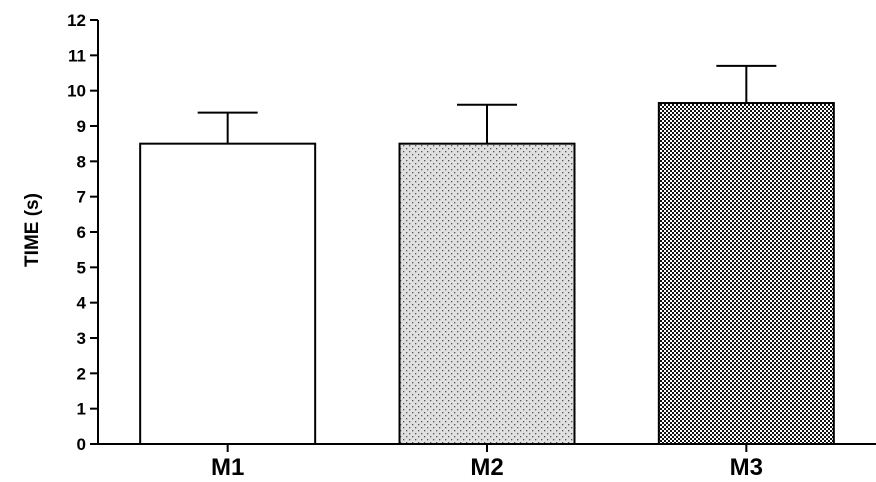 This screenshot has height=482, width=876. Describe the element at coordinates (227, 467) in the screenshot. I see `x-tick-label: M1` at that location.